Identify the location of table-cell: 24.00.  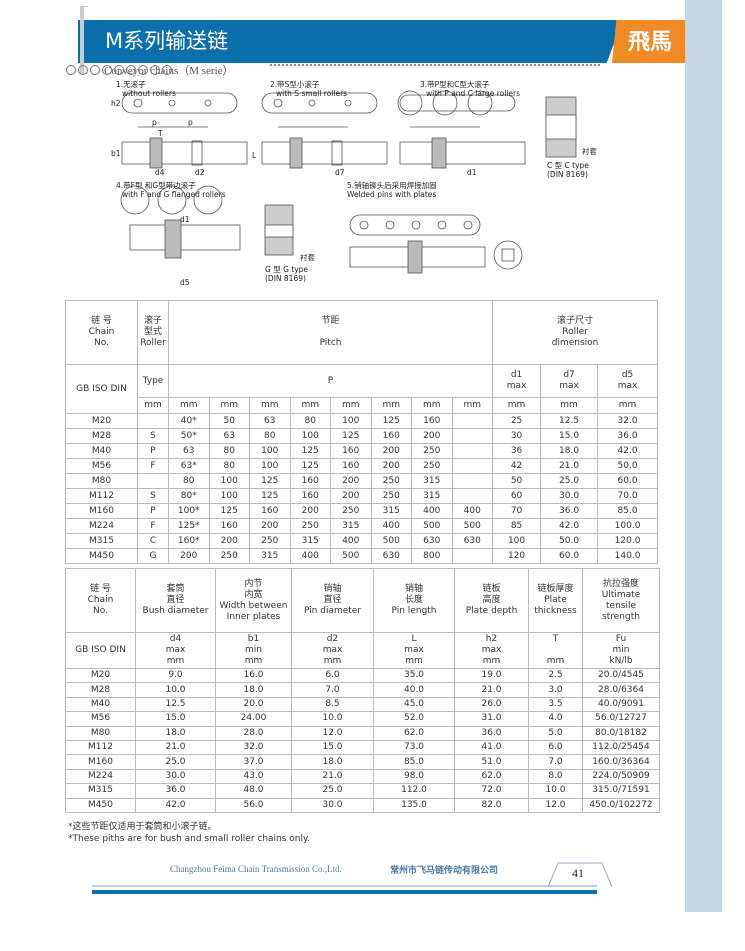
(253, 719).